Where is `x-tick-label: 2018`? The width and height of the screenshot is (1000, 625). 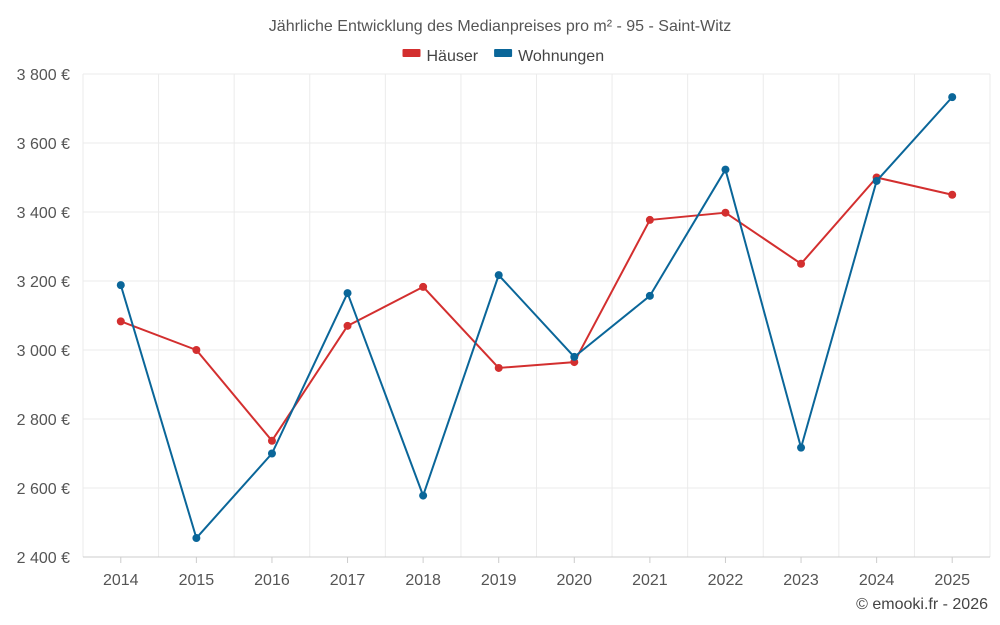
x-tick-label: 2018 is located at coordinates (423, 580).